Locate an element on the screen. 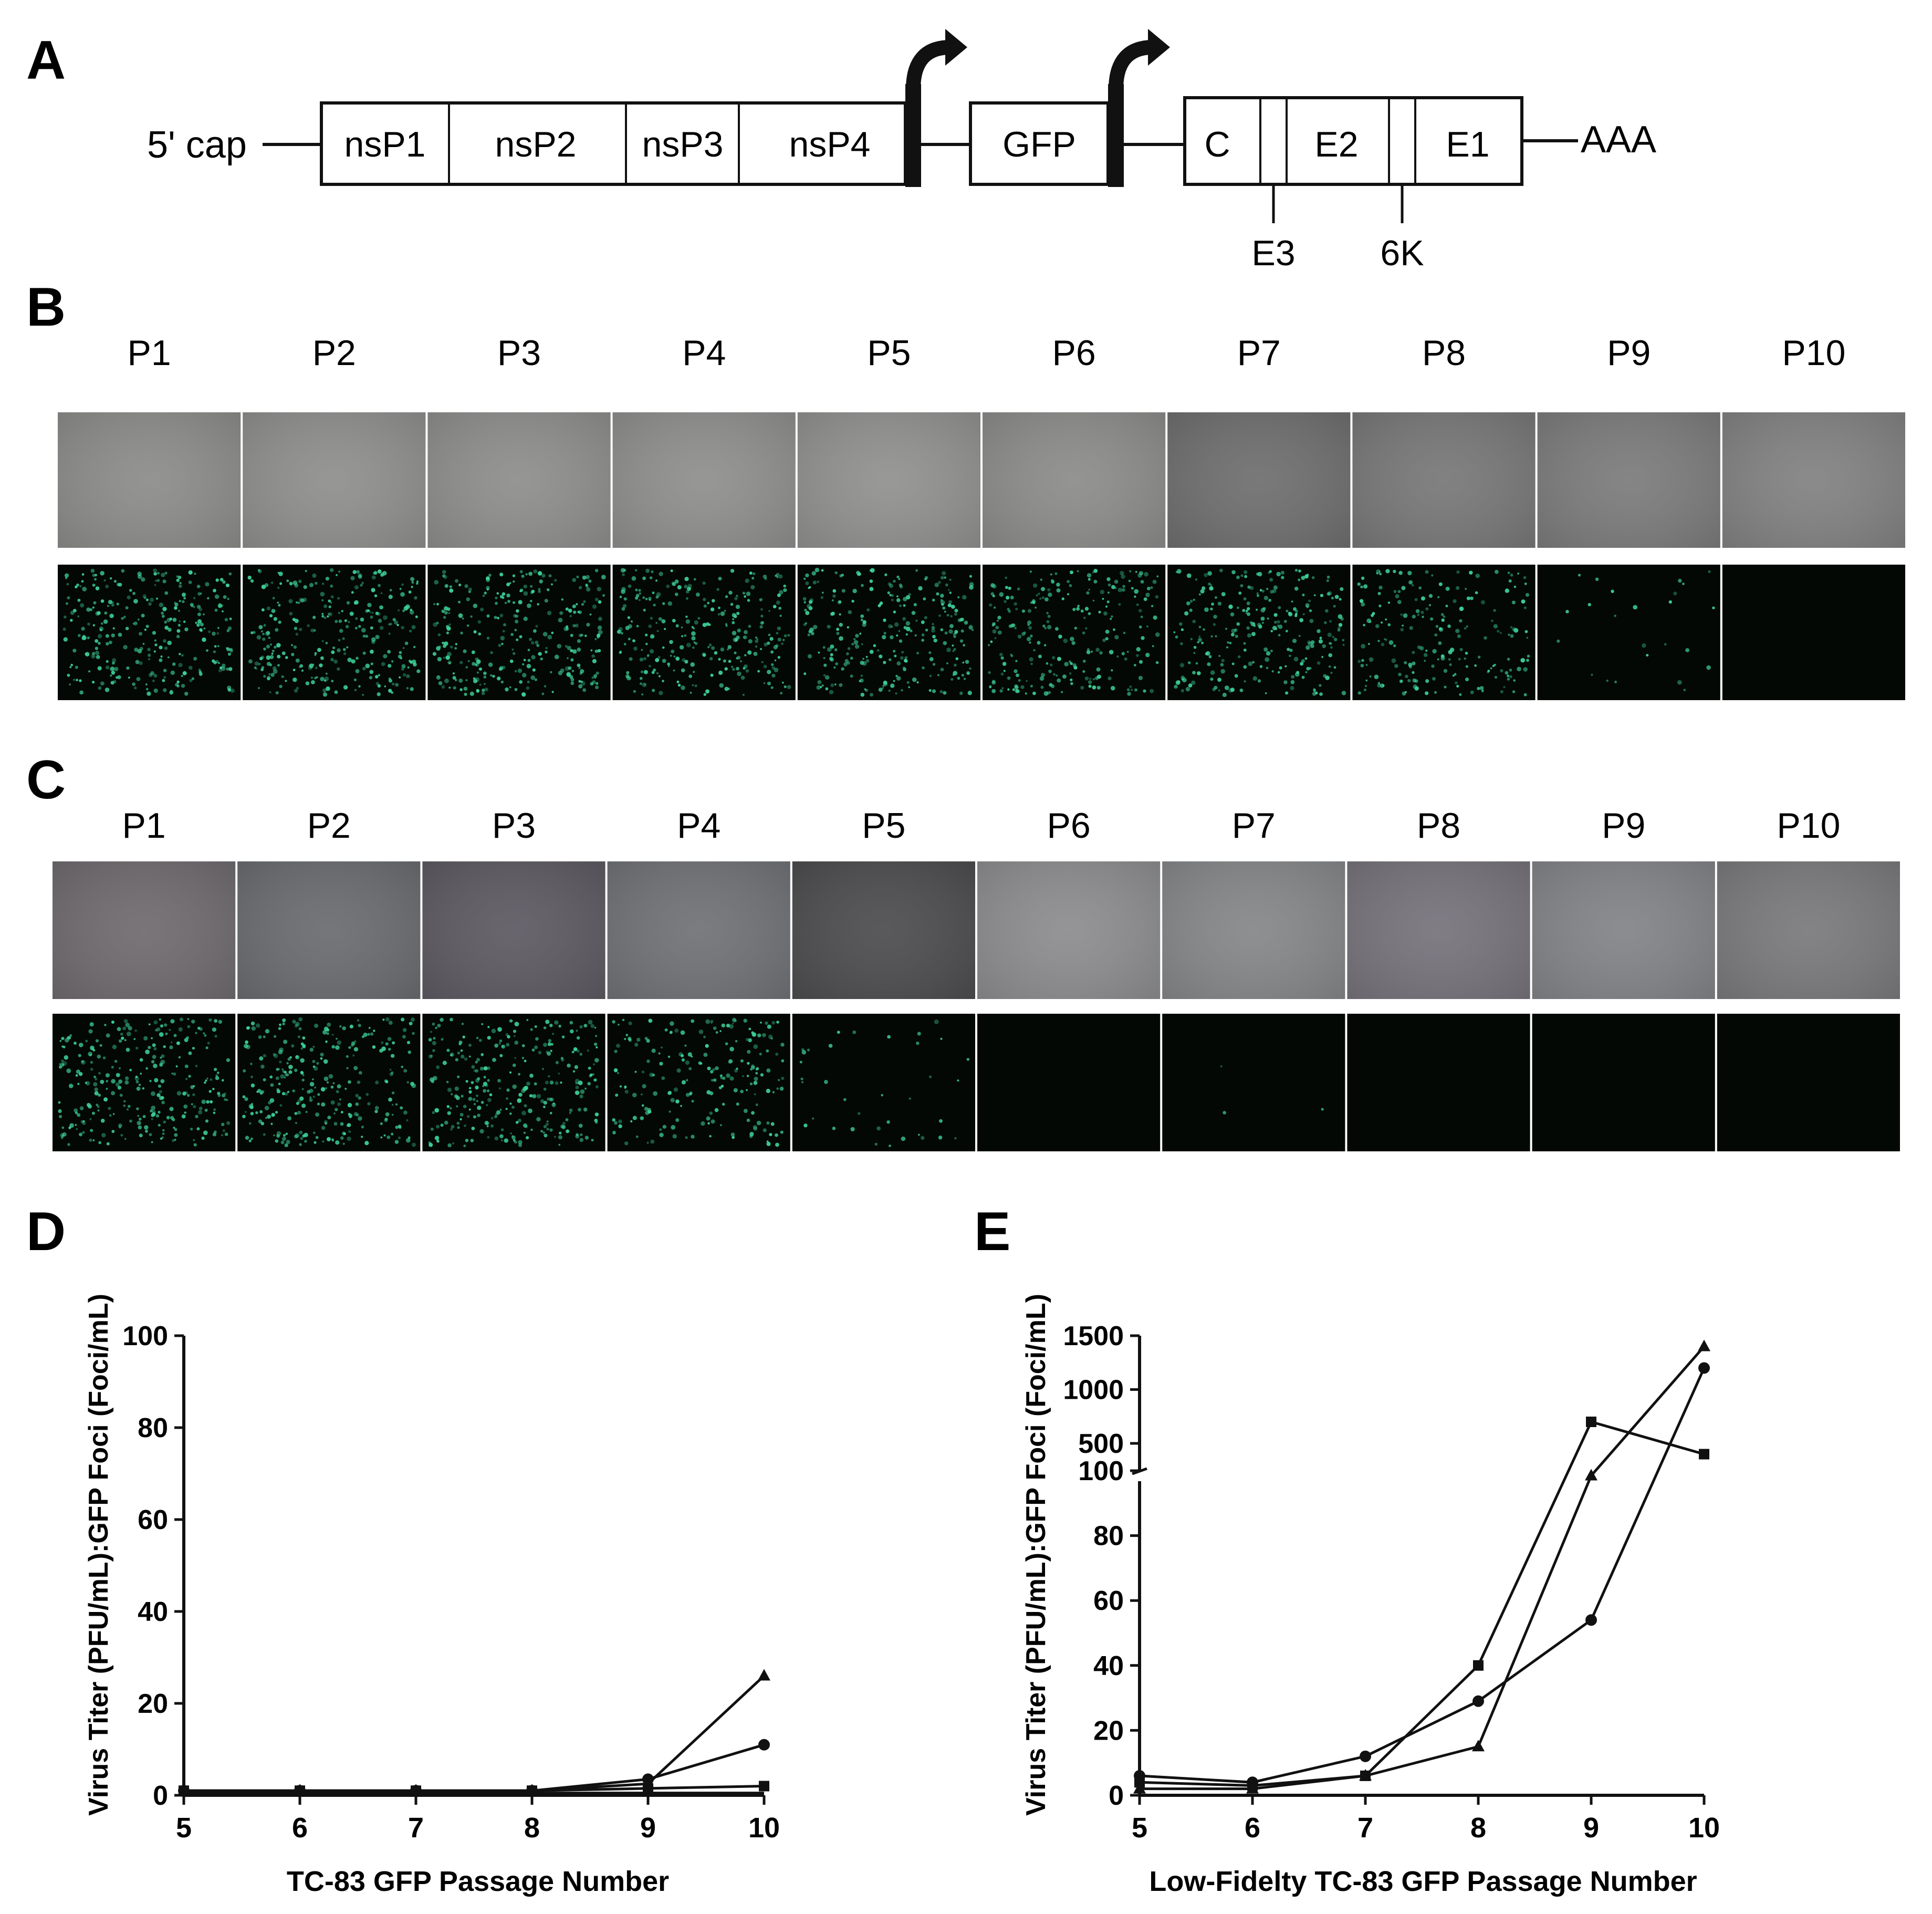 This screenshot has width=1932, height=1914. passage-label: P1 is located at coordinates (144, 826).